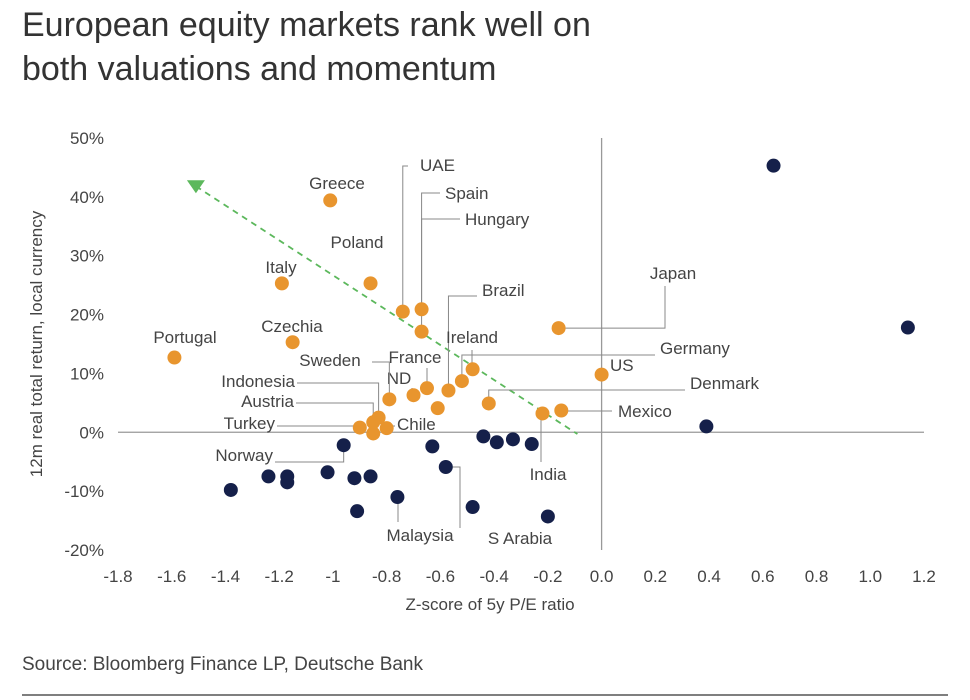  I want to click on x-tick-label: -0.6, so click(440, 576).